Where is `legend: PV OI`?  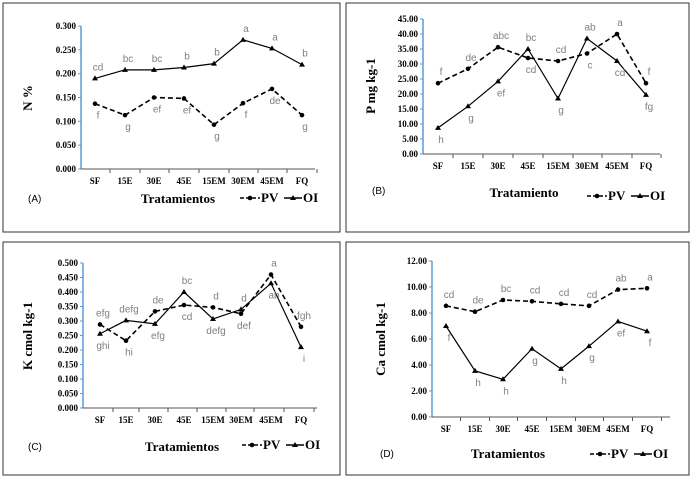
legend: PV OI is located at coordinates (279, 197).